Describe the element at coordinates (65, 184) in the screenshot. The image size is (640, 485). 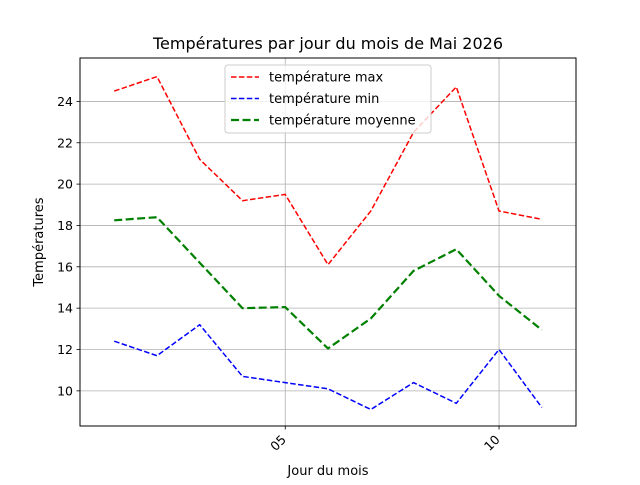
I see `y-tick-label: 20` at that location.